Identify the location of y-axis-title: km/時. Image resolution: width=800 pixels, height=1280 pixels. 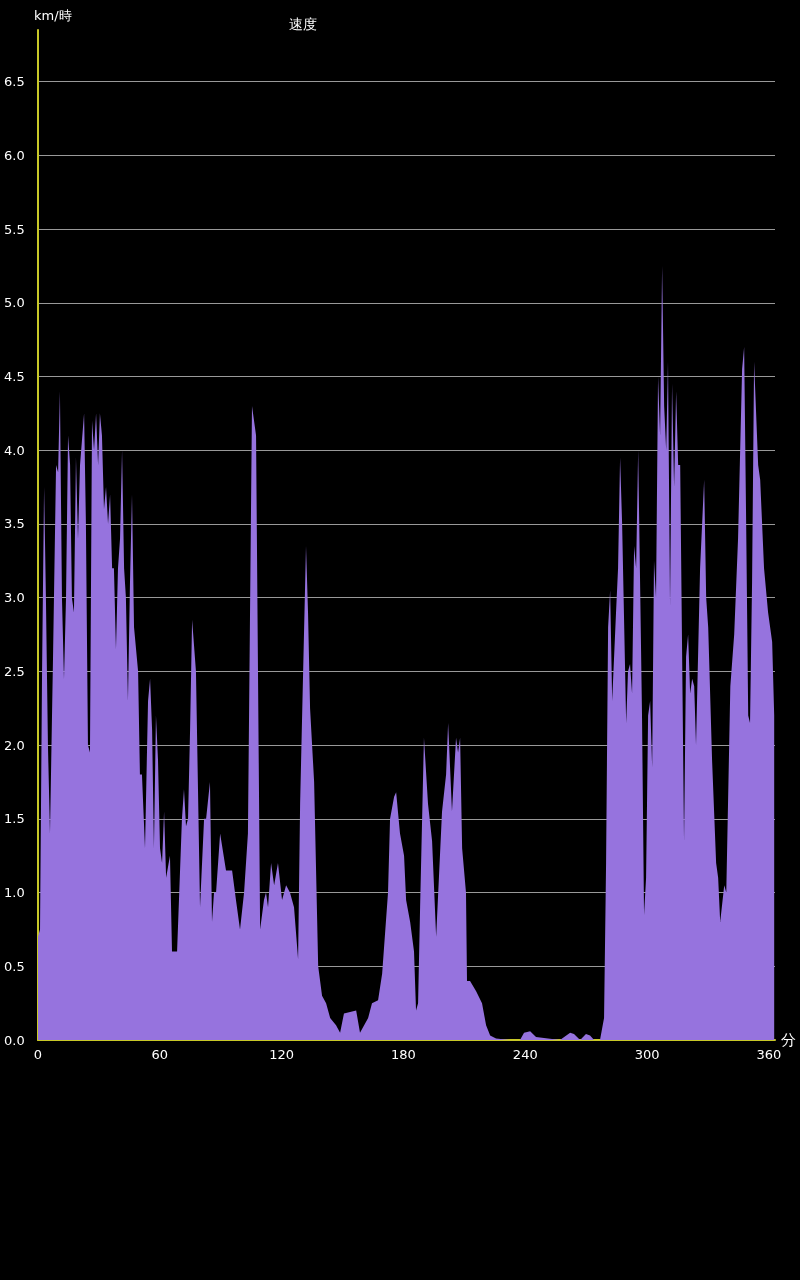
(53, 15).